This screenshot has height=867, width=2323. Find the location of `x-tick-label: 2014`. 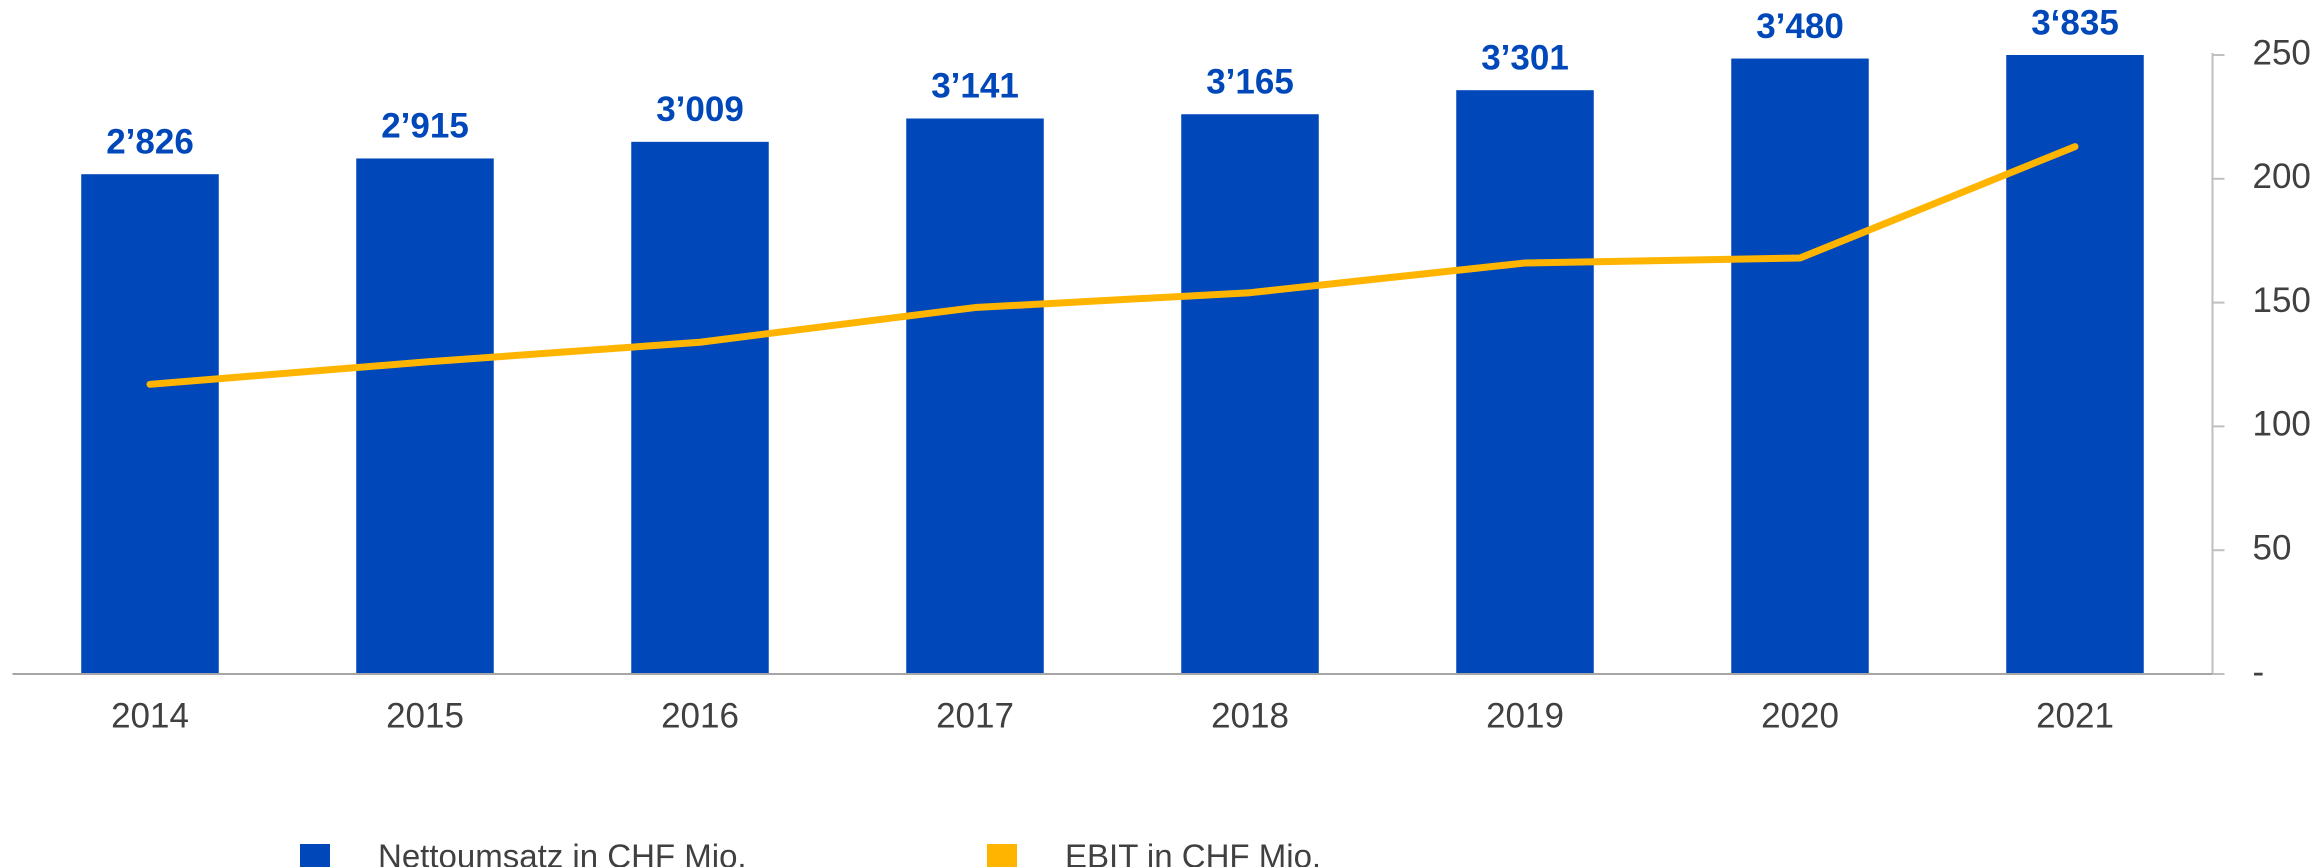

x-tick-label: 2014 is located at coordinates (150, 715).